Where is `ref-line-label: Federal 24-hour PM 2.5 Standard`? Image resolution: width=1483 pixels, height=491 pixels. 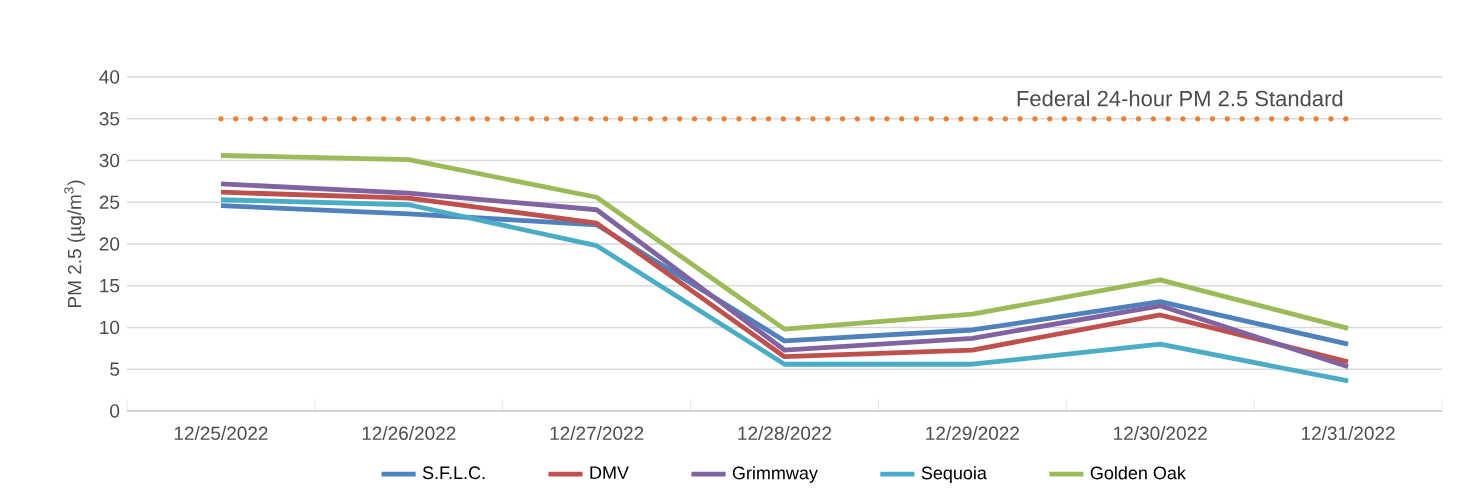
ref-line-label: Federal 24-hour PM 2.5 Standard is located at coordinates (1180, 98).